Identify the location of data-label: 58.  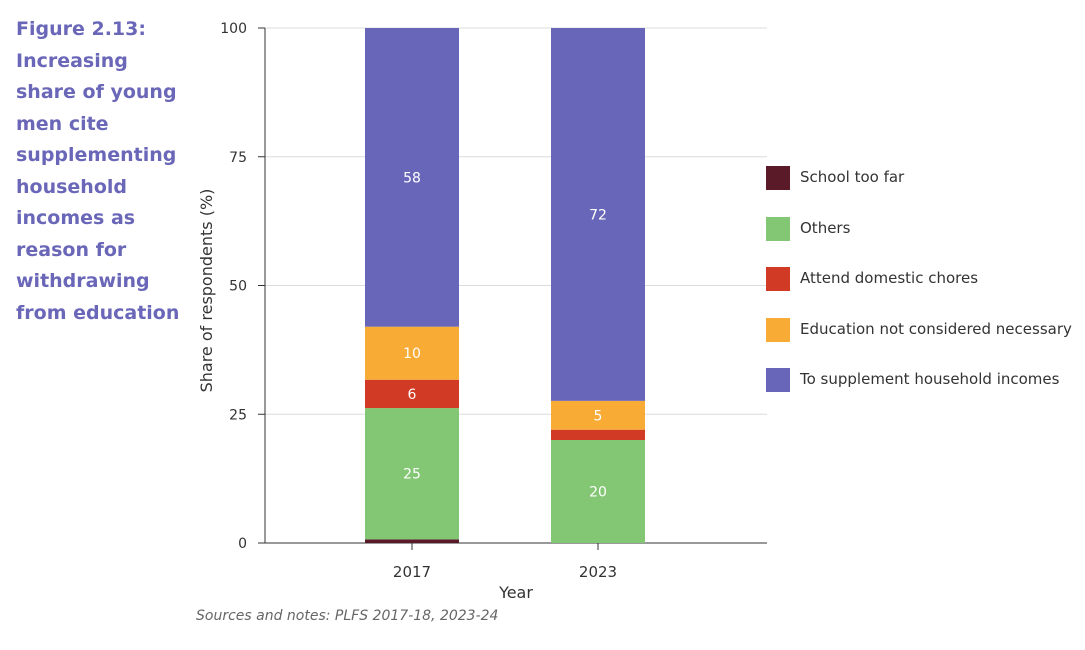
(412, 178).